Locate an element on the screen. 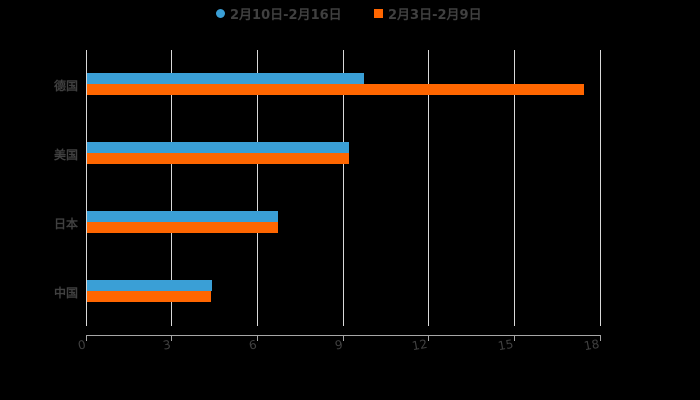 This screenshot has width=700, height=400. bar-germany-feb10 is located at coordinates (225, 78).